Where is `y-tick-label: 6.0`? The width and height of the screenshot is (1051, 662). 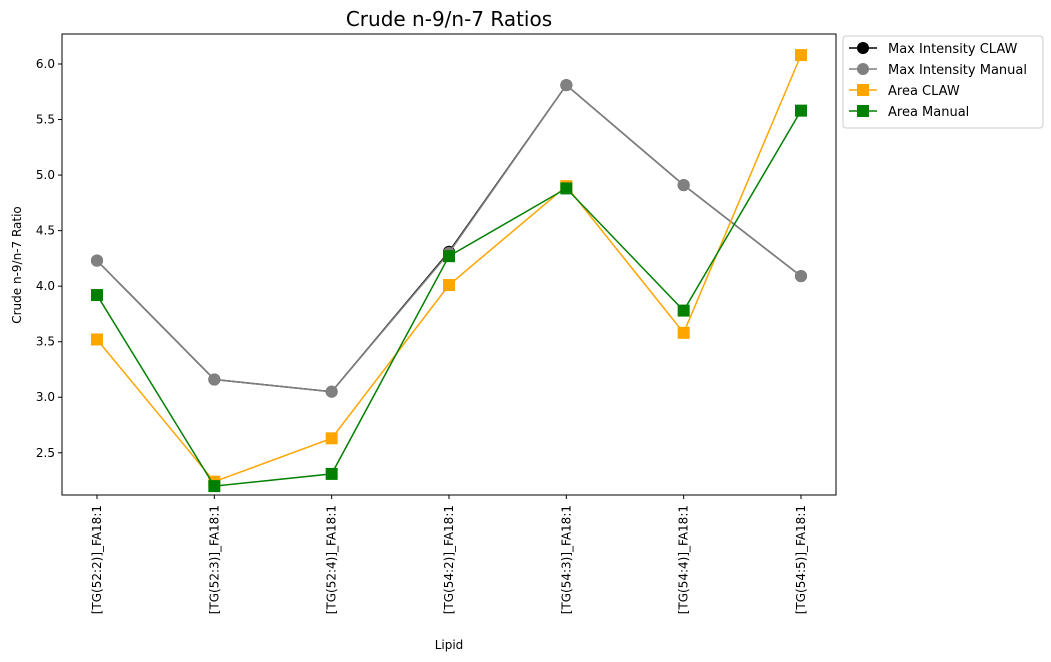 y-tick-label: 6.0 is located at coordinates (45, 64).